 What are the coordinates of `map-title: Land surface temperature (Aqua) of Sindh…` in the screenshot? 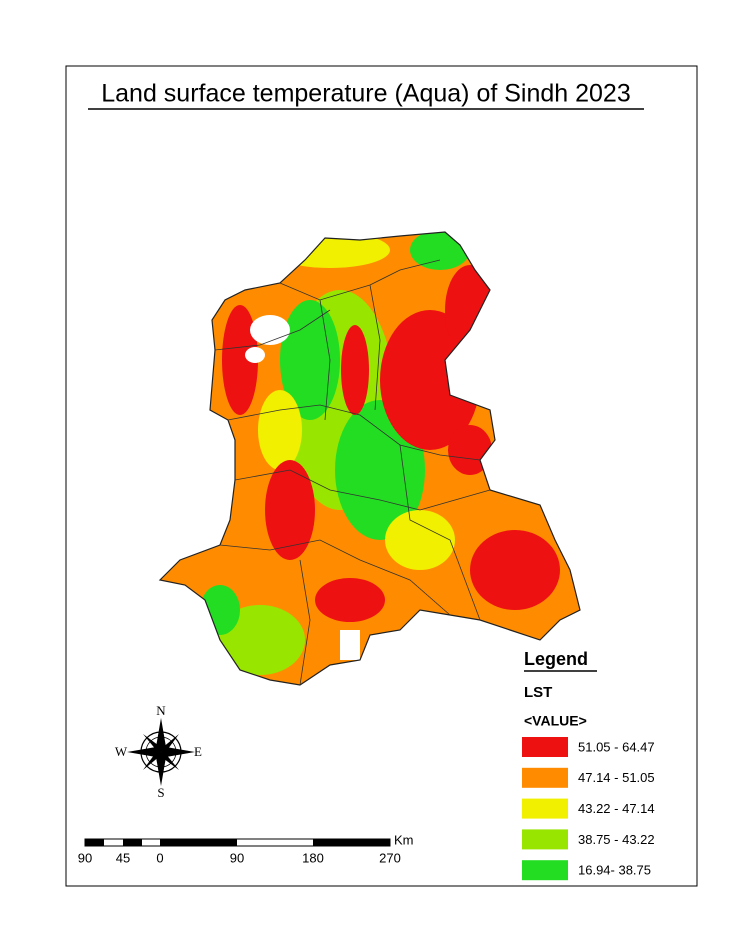 It's located at (366, 94).